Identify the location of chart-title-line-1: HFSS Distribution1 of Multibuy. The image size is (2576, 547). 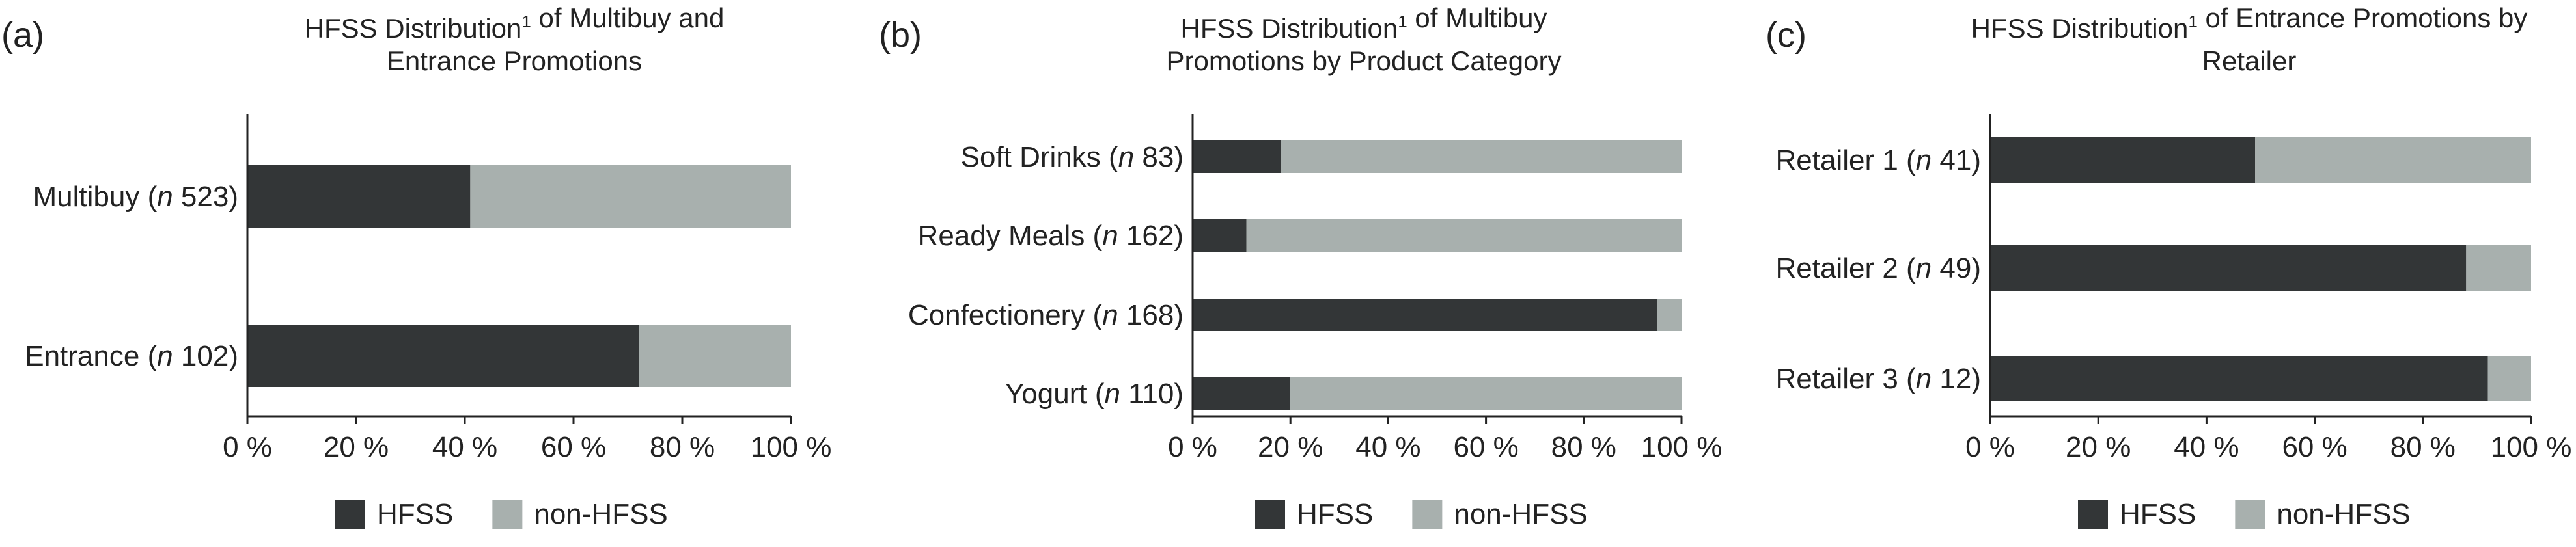
(1364, 24).